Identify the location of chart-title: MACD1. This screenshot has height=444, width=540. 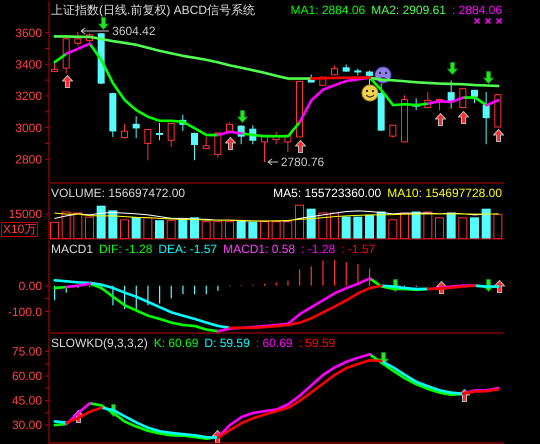
(72, 249).